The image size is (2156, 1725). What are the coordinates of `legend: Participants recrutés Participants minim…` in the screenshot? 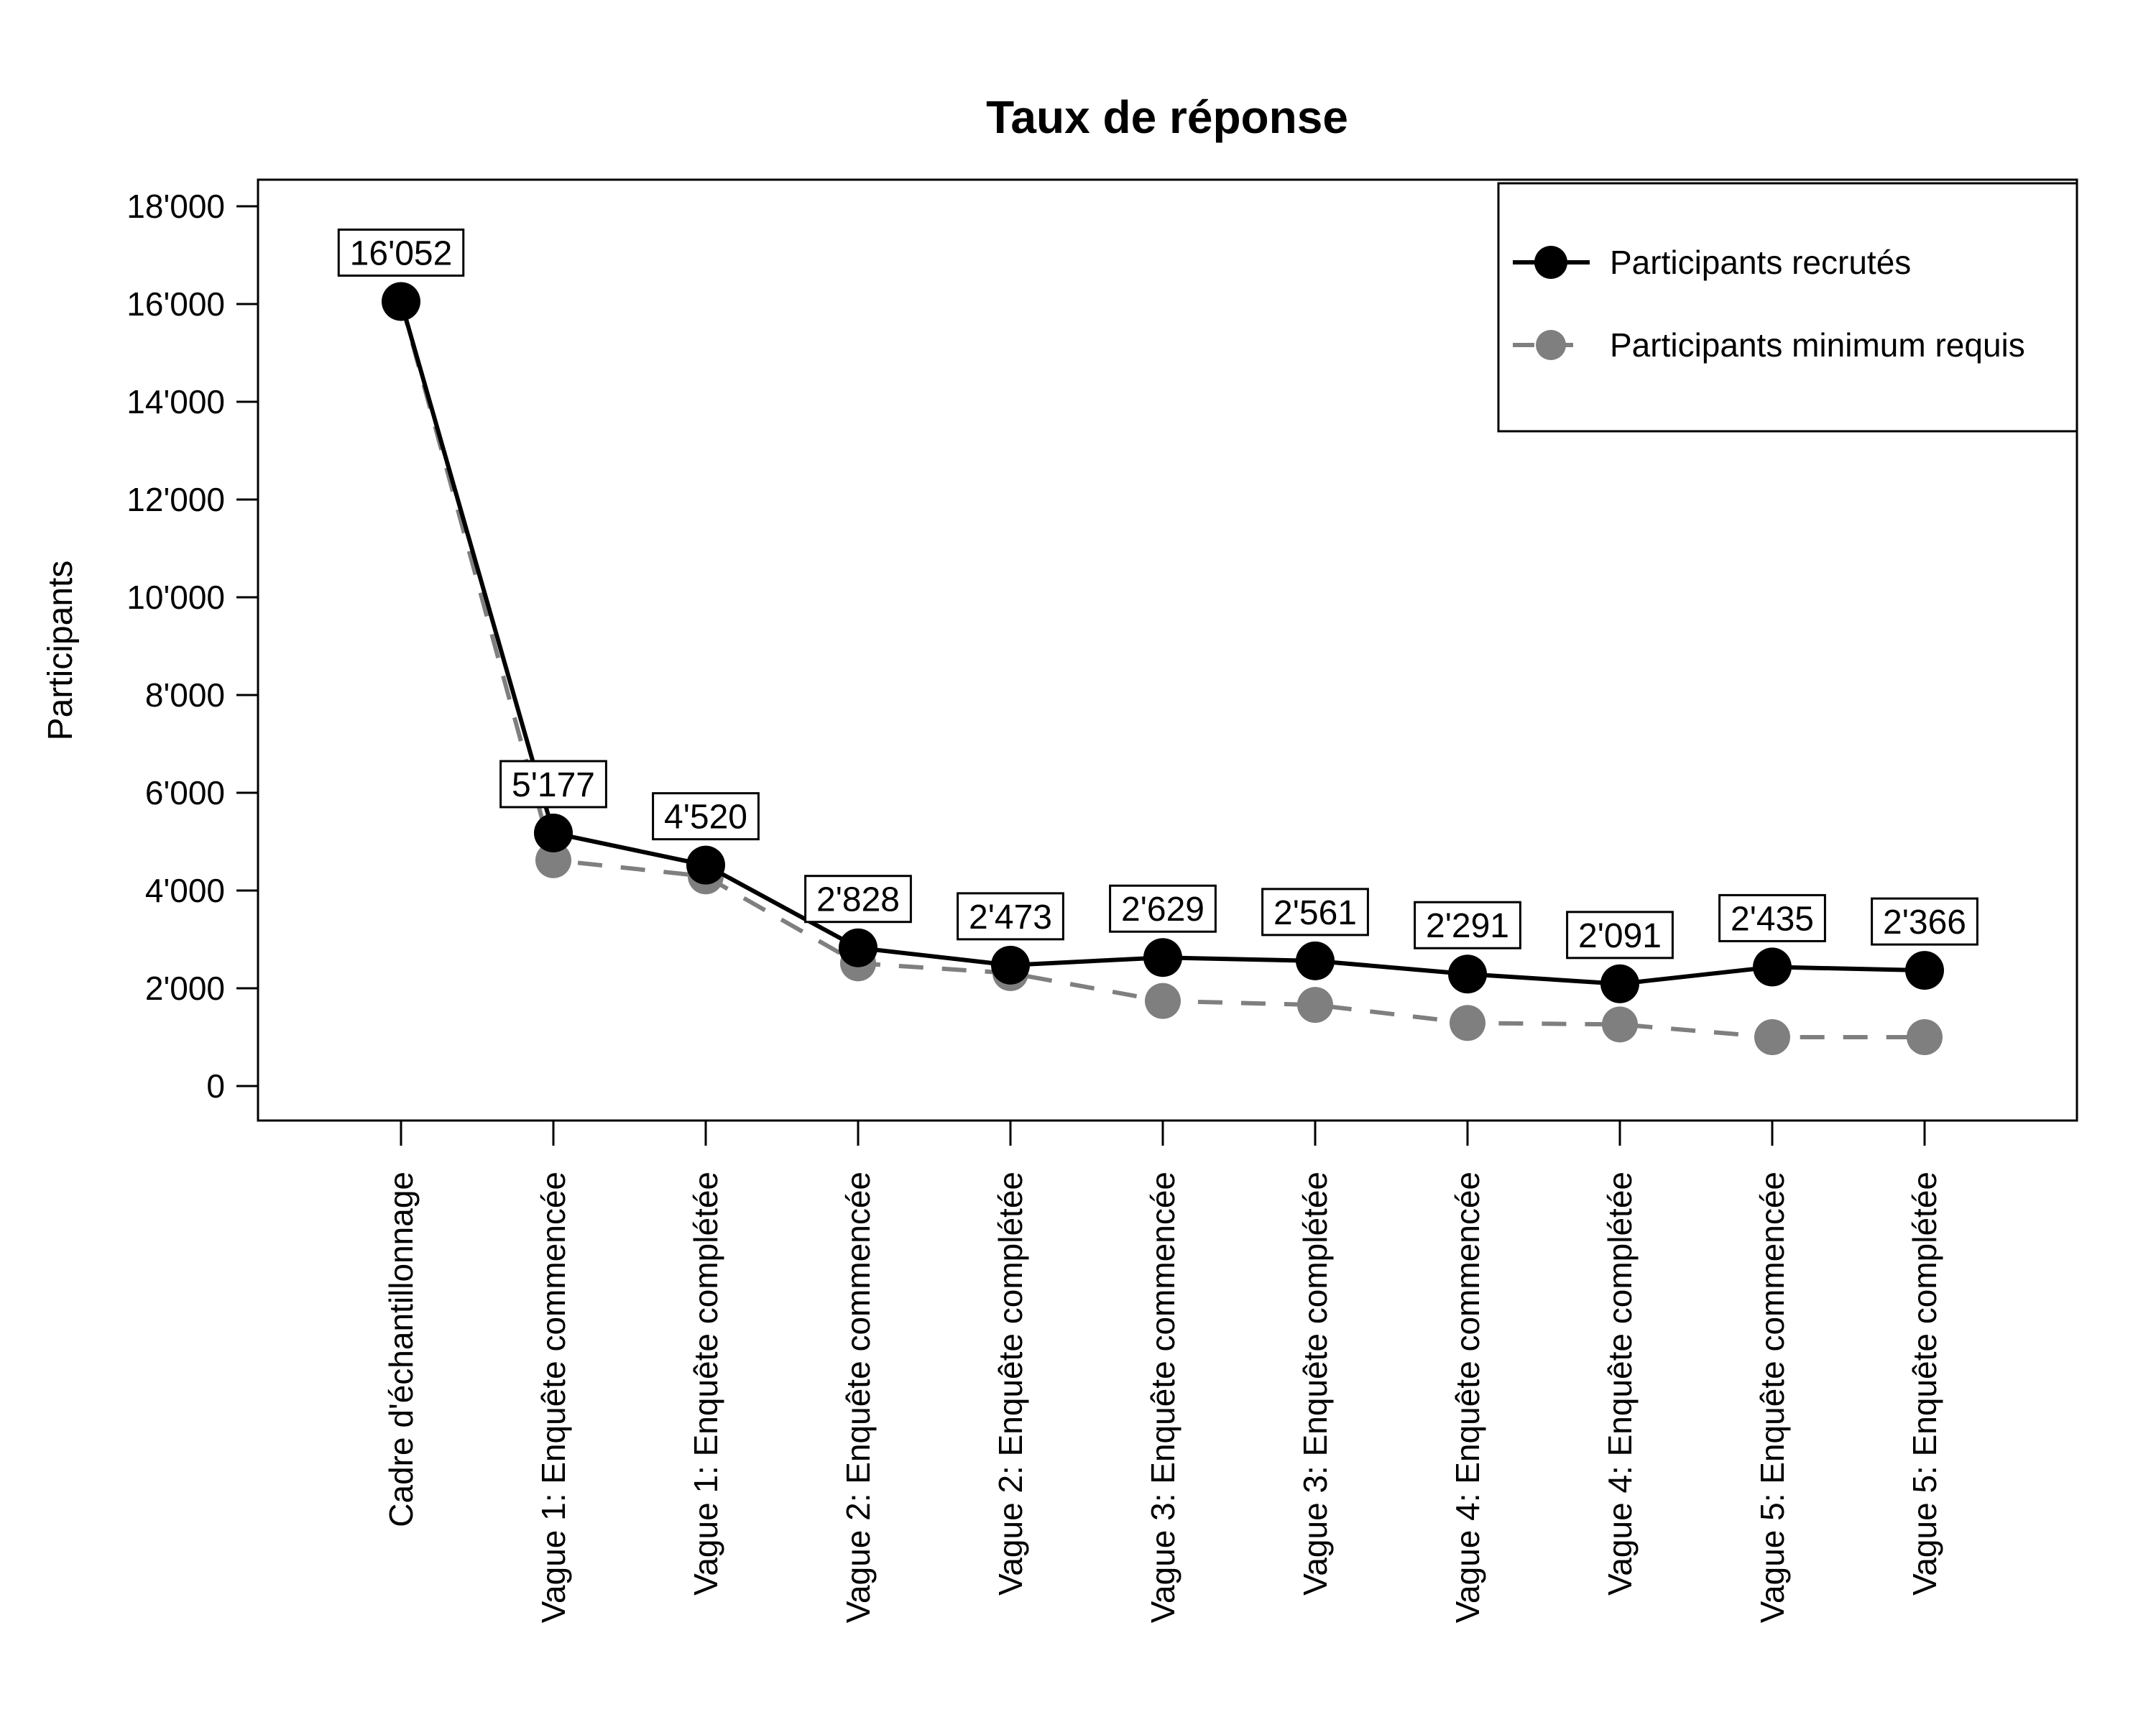 It's located at (1787, 307).